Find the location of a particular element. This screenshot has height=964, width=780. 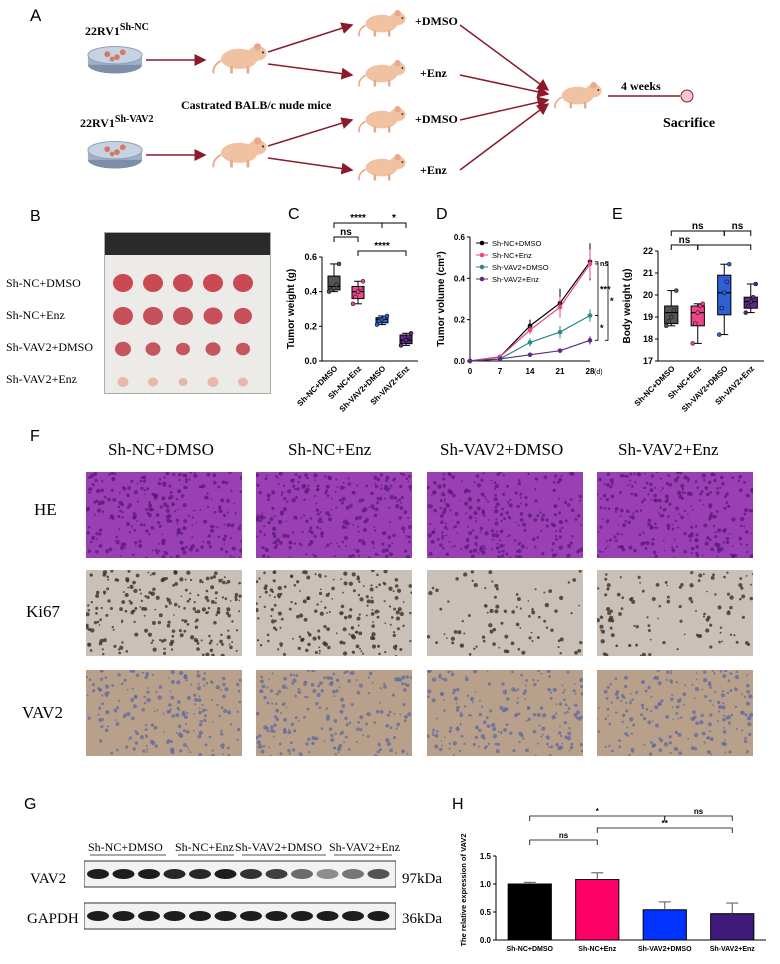

protein-label: VAV2 is located at coordinates (48, 879).